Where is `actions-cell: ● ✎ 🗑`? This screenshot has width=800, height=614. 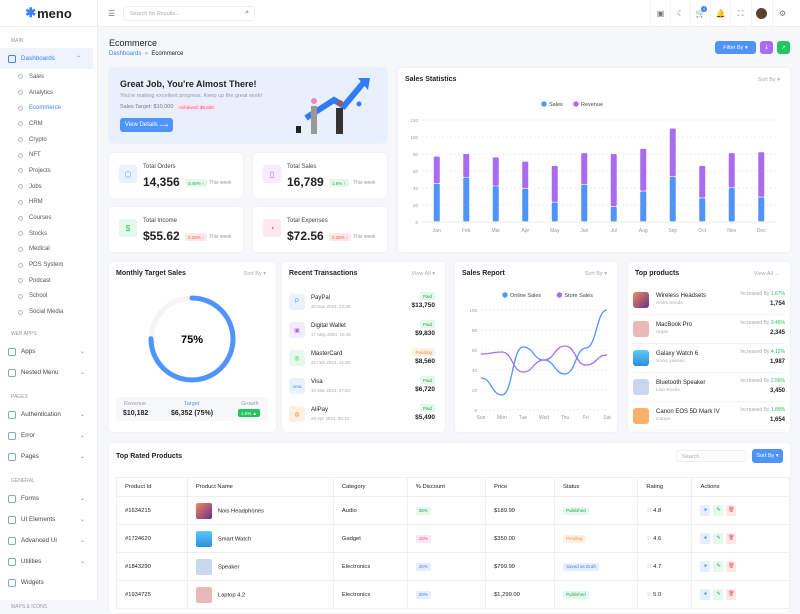
actions-cell: ● ✎ 🗑 is located at coordinates (740, 510).